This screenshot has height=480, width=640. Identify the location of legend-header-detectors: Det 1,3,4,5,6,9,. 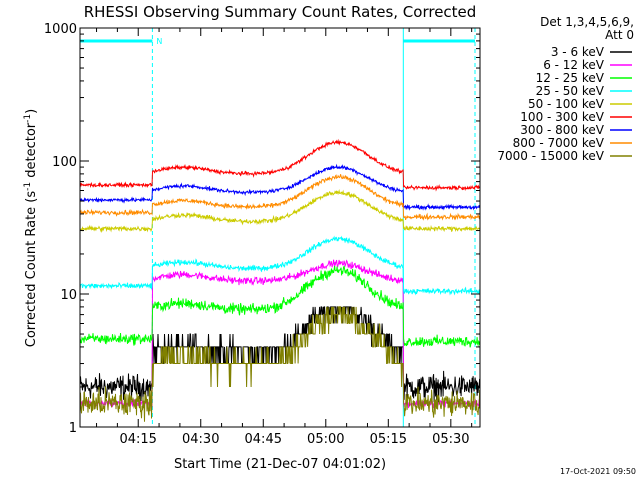
(587, 22).